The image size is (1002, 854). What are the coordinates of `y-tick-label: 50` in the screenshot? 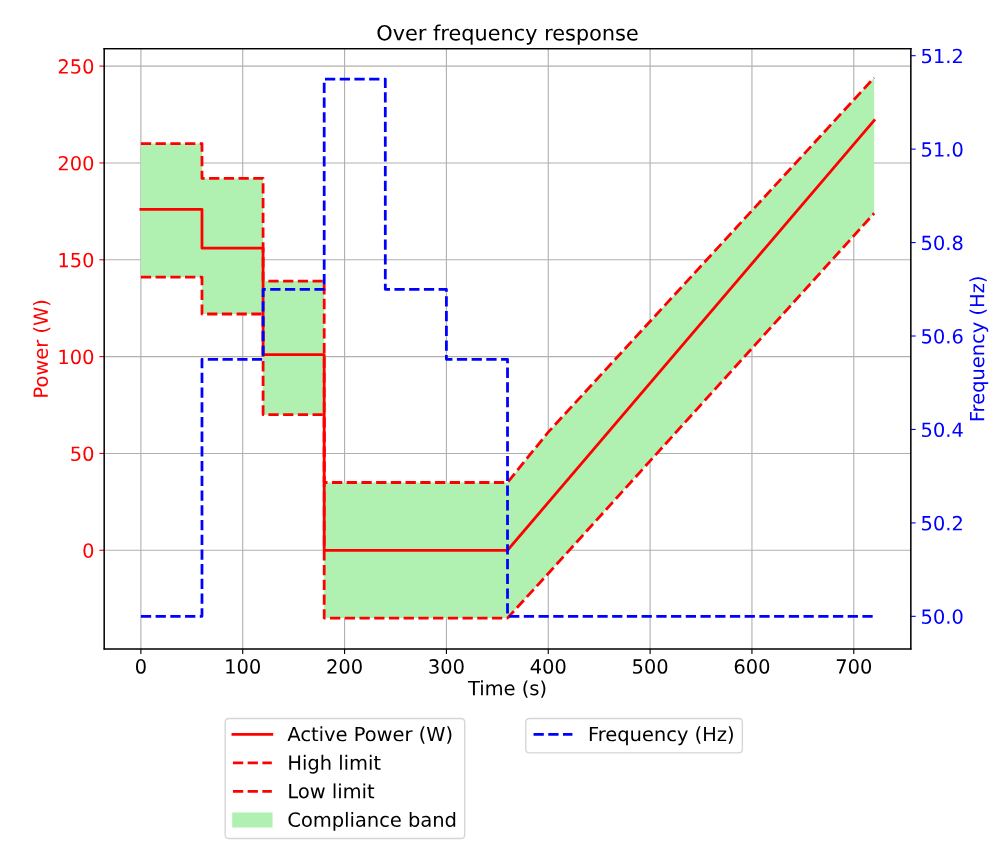 It's located at (82, 454).